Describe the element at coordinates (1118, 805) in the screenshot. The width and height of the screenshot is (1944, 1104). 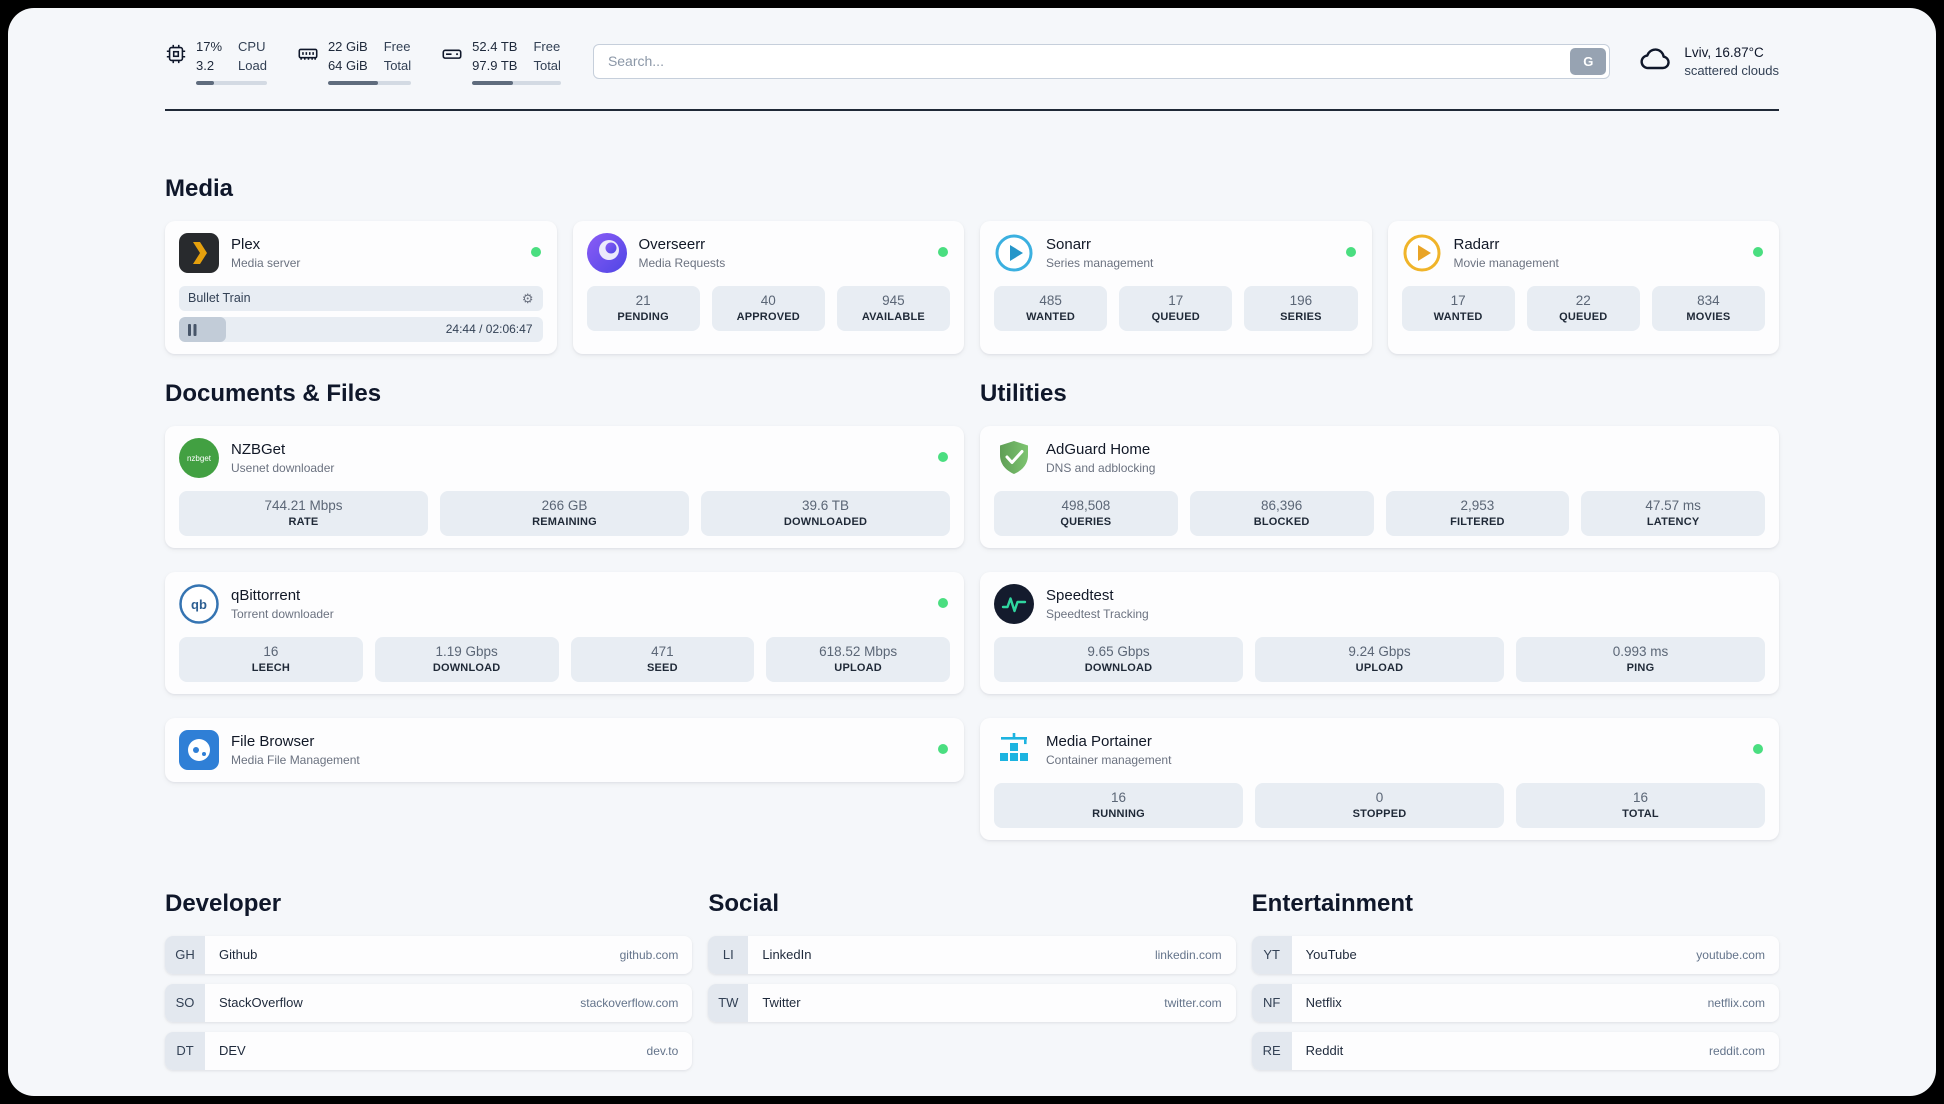
I see `stat-box: 16 RUNNING` at that location.